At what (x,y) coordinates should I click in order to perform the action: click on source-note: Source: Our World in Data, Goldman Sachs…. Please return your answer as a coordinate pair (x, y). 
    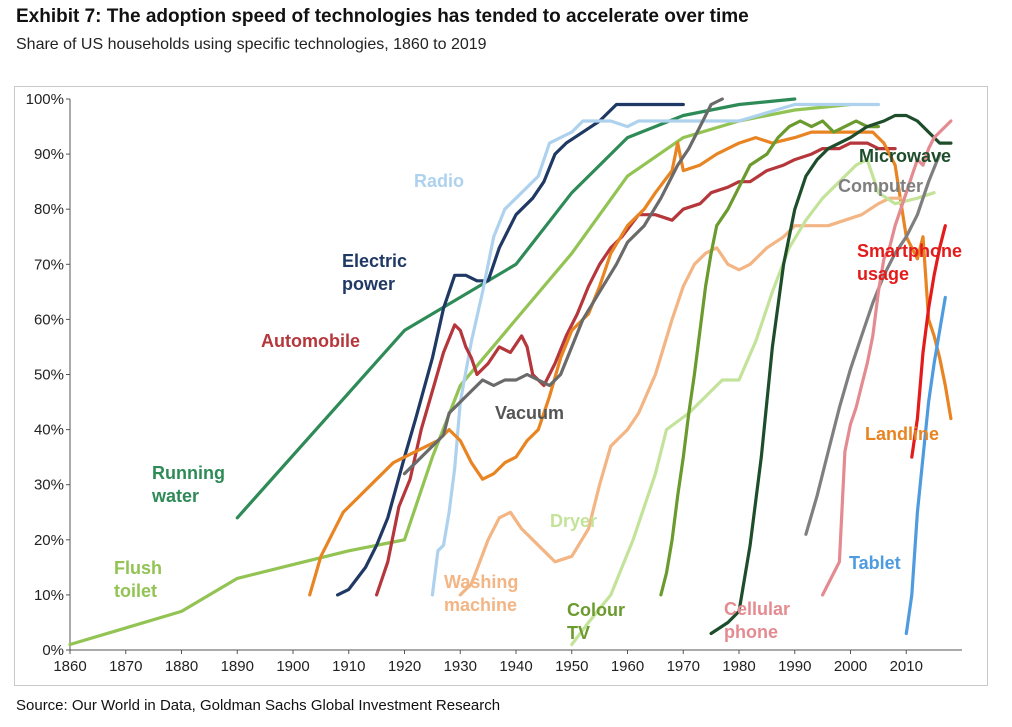
    Looking at the image, I should click on (258, 705).